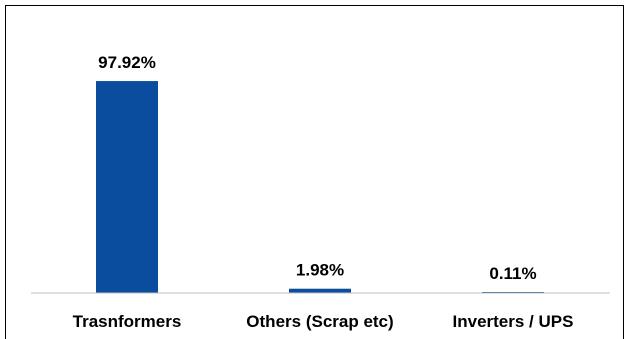 This screenshot has height=339, width=629. Describe the element at coordinates (127, 62) in the screenshot. I see `data-label-0: 97.92%` at that location.